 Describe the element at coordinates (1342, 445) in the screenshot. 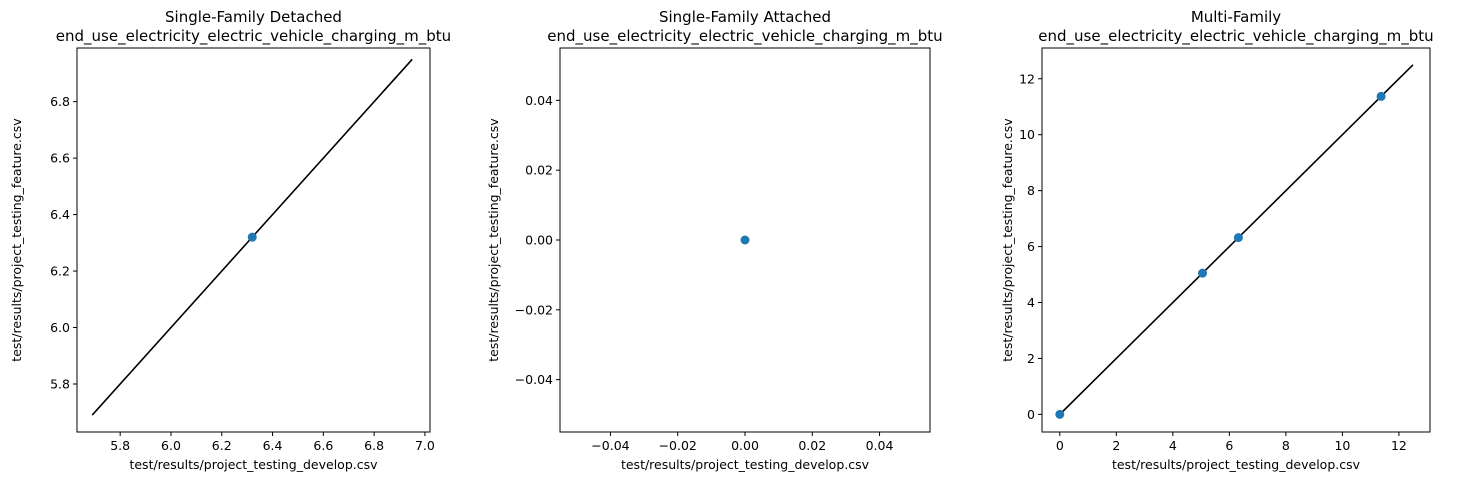

I see `x-tick-label: 10` at that location.